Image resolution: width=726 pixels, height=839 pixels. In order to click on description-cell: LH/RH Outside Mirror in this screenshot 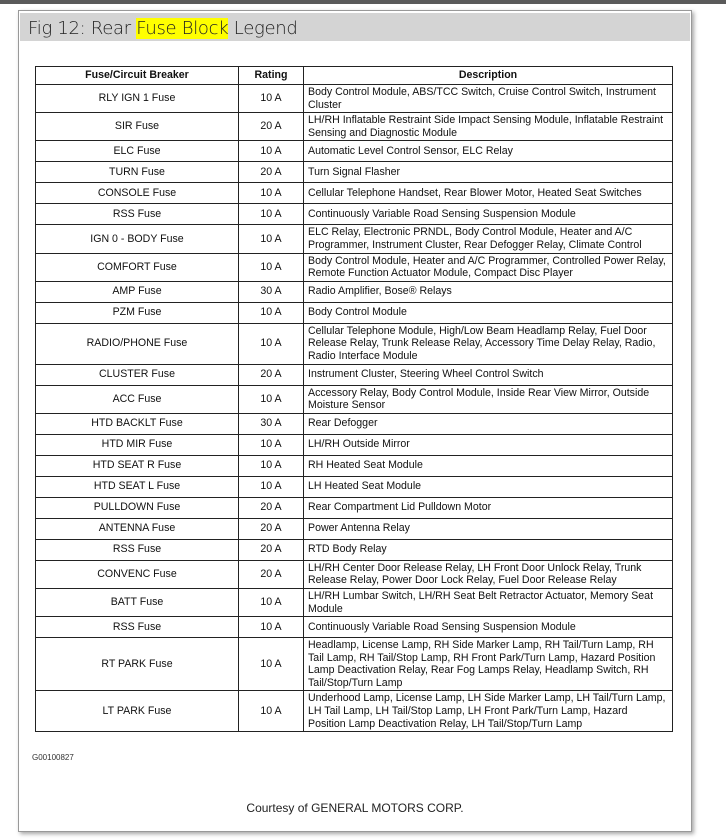, I will do `click(488, 444)`.